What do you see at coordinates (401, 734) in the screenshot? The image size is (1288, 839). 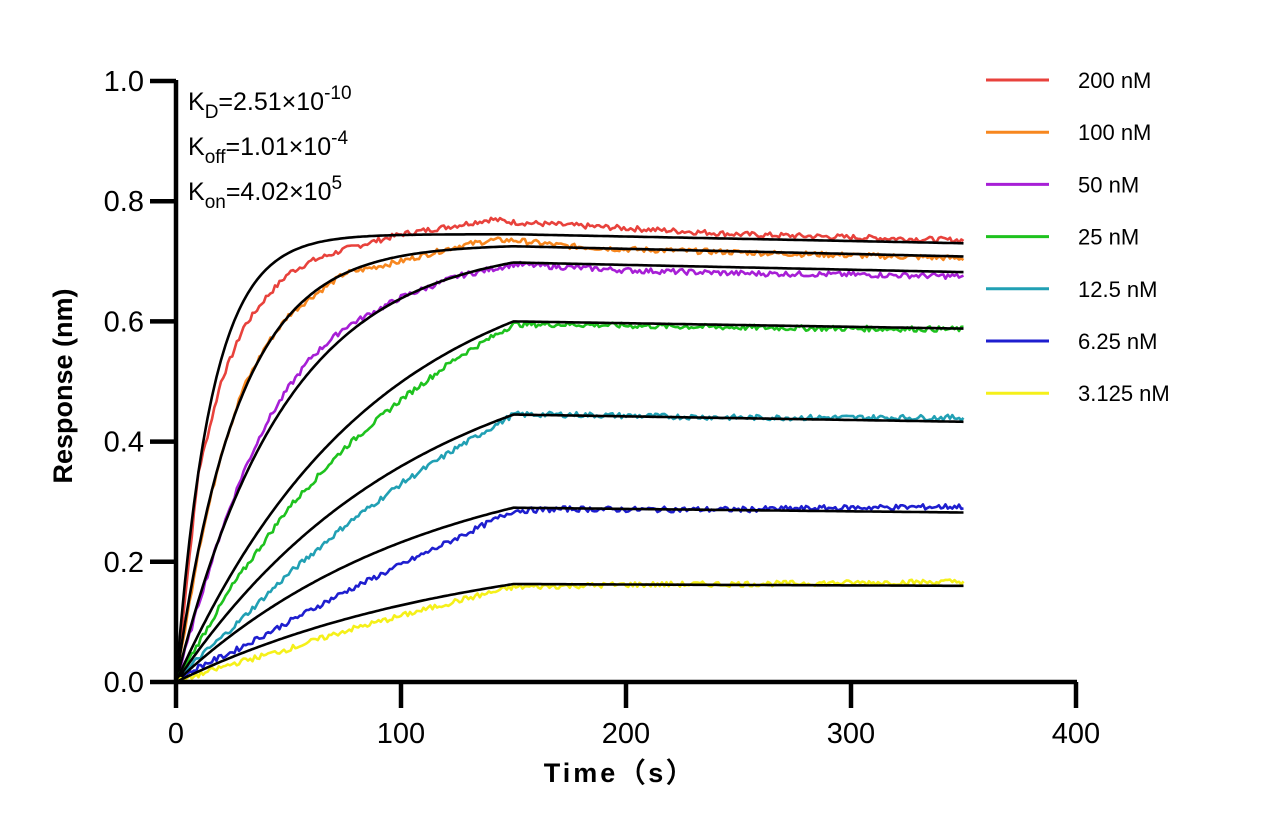 I see `x-tick-label: 100` at bounding box center [401, 734].